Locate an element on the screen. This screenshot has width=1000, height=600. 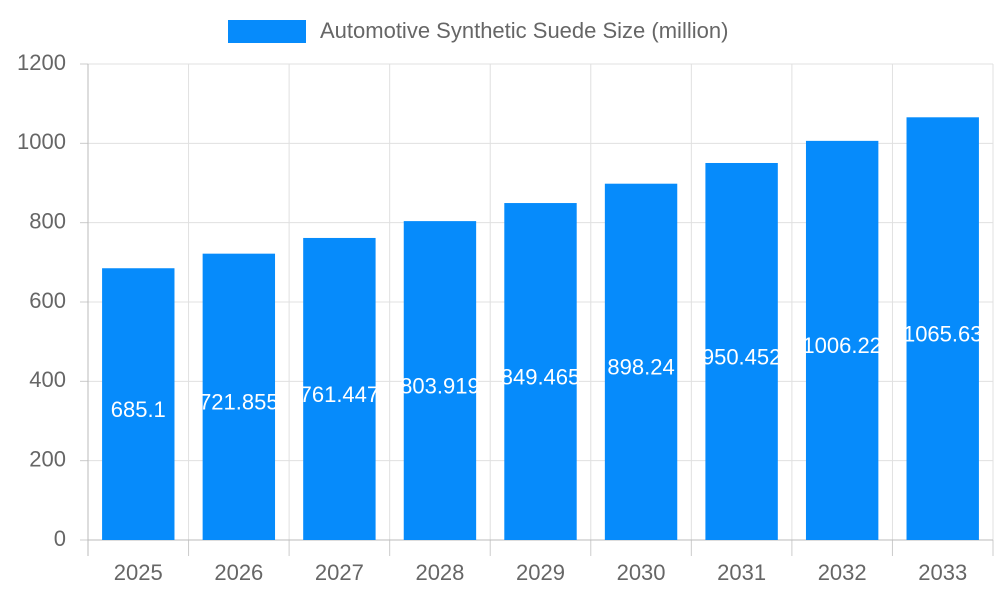
data-label: 849.465 is located at coordinates (541, 376).